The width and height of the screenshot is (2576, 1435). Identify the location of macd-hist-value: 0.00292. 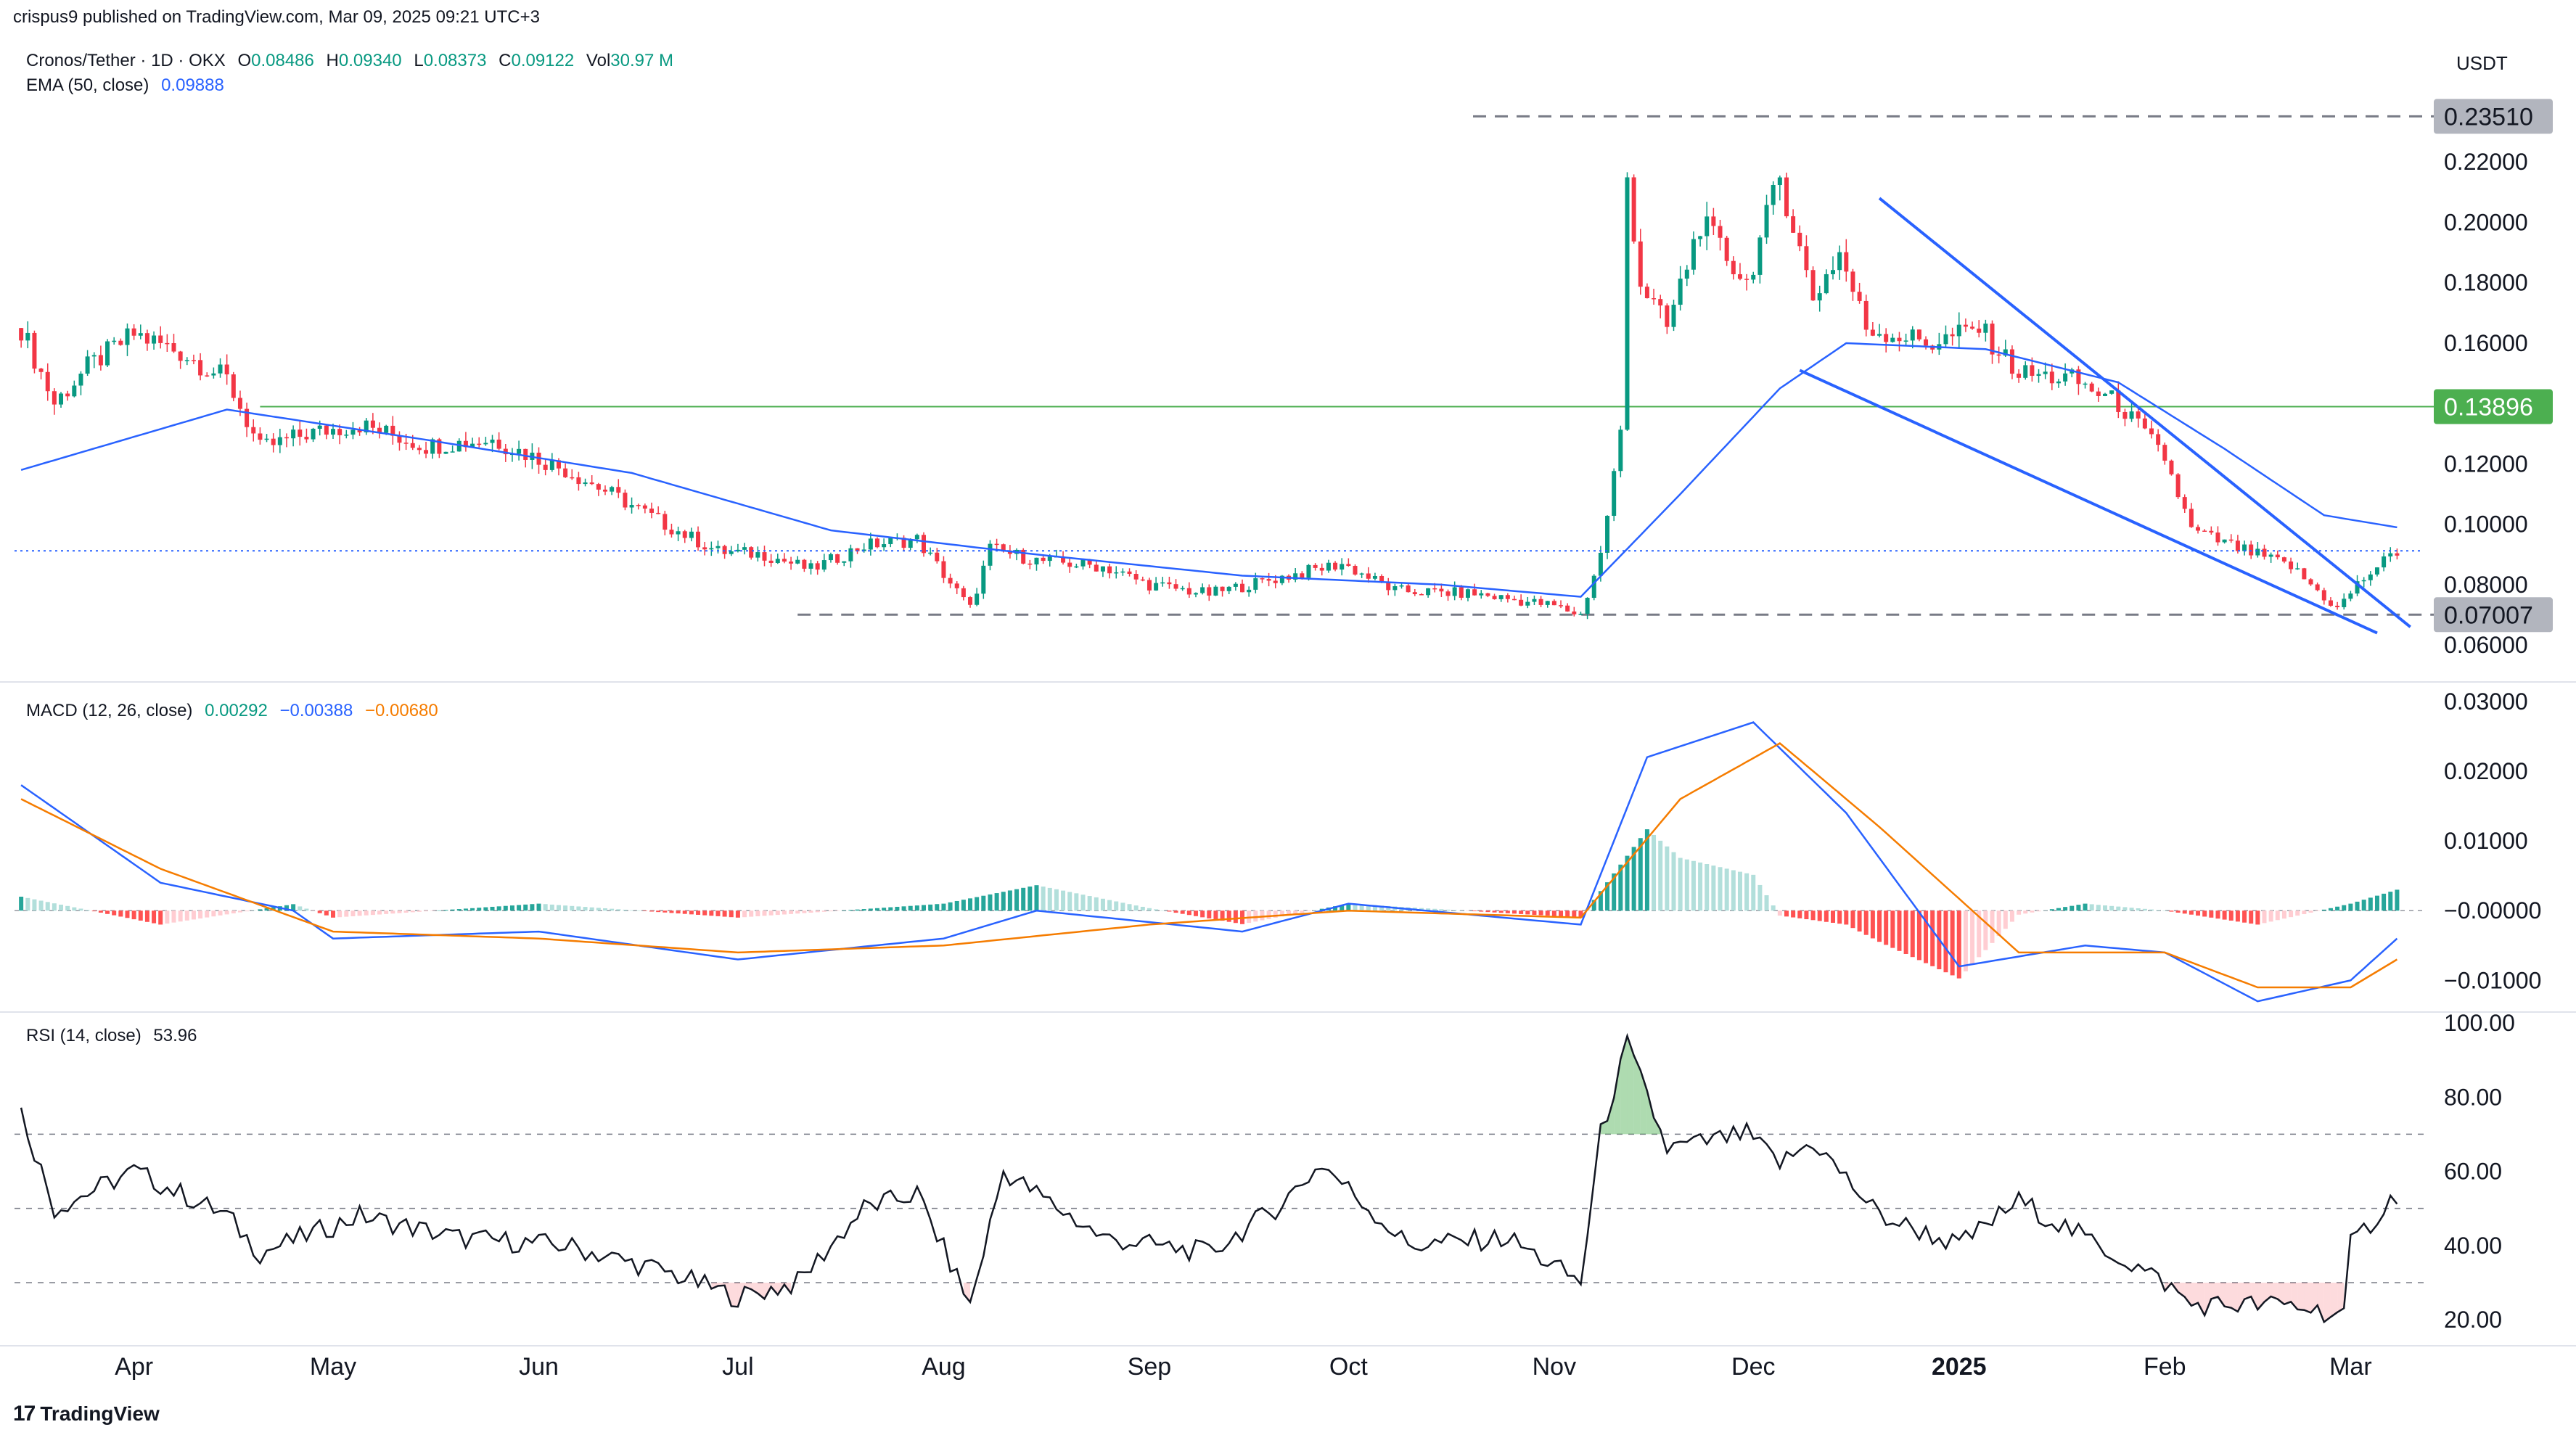
(236, 710).